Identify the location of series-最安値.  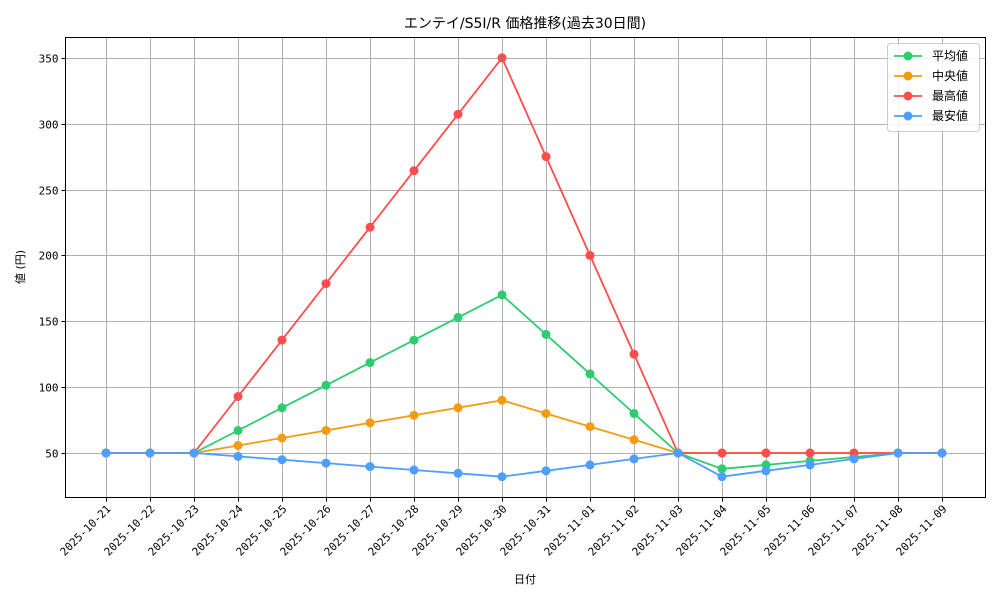
(524, 465).